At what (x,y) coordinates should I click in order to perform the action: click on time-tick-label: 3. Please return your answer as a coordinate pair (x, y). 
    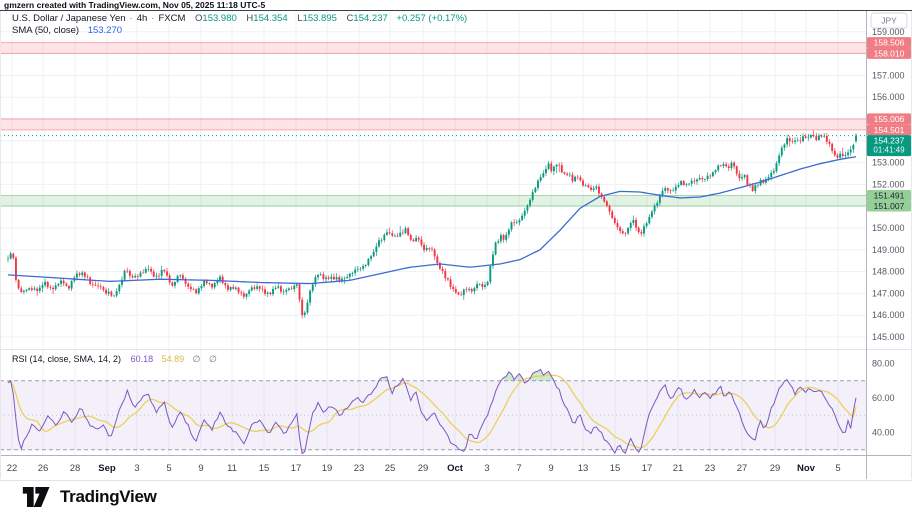
    Looking at the image, I should click on (486, 468).